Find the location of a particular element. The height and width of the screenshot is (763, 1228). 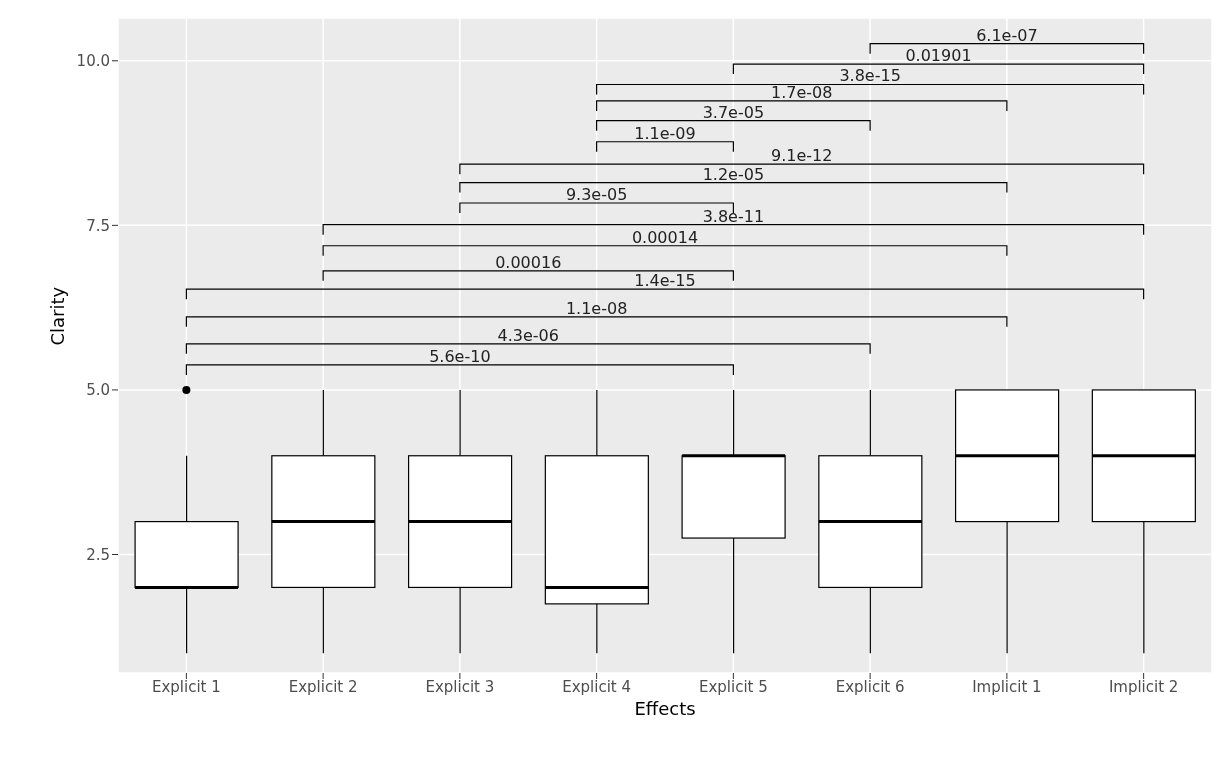

y-axis-title: Clarity is located at coordinates (58, 316).